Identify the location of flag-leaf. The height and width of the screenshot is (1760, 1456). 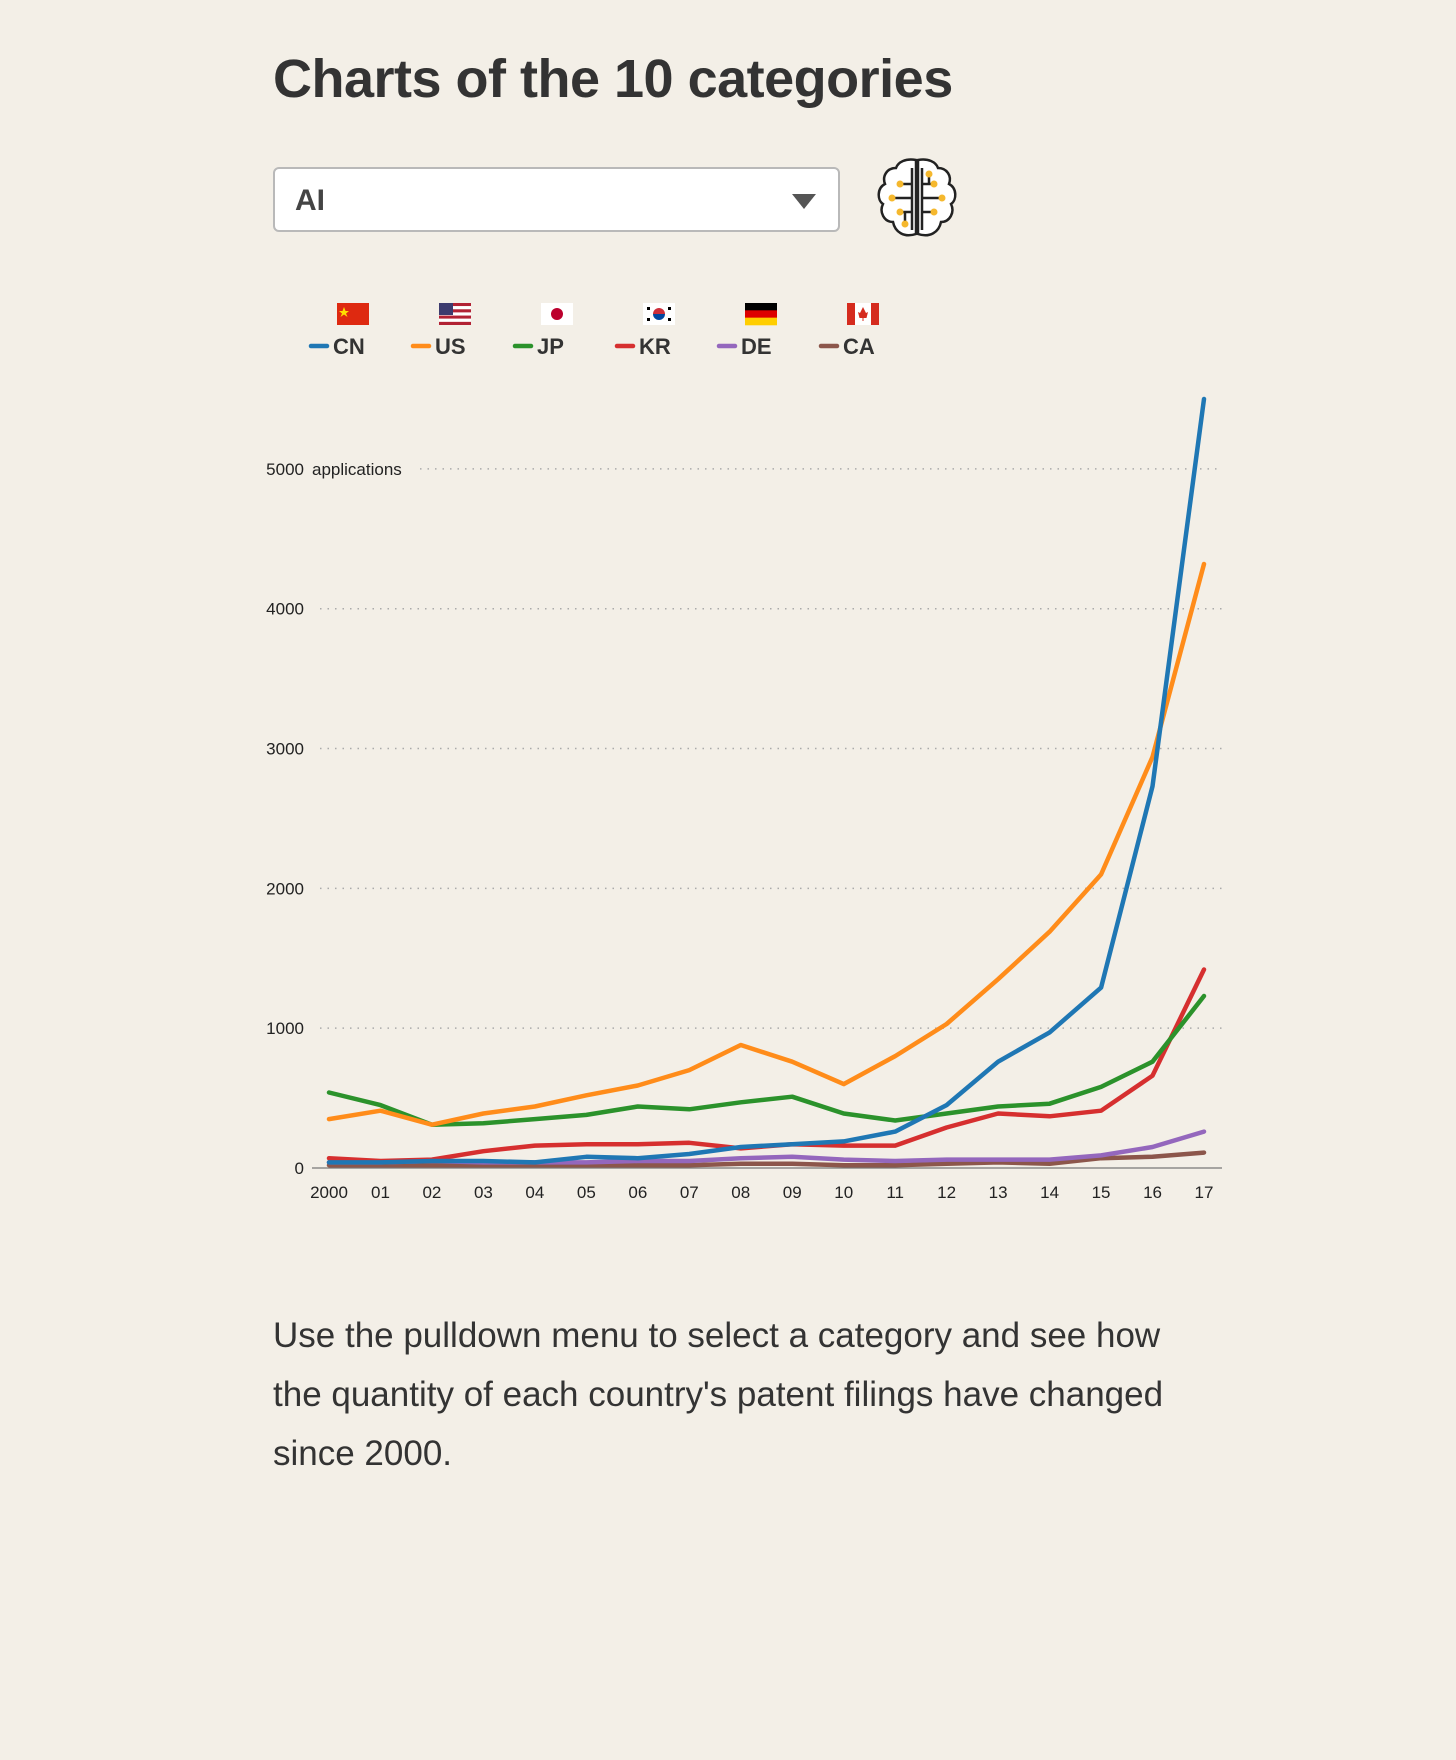
(863, 314).